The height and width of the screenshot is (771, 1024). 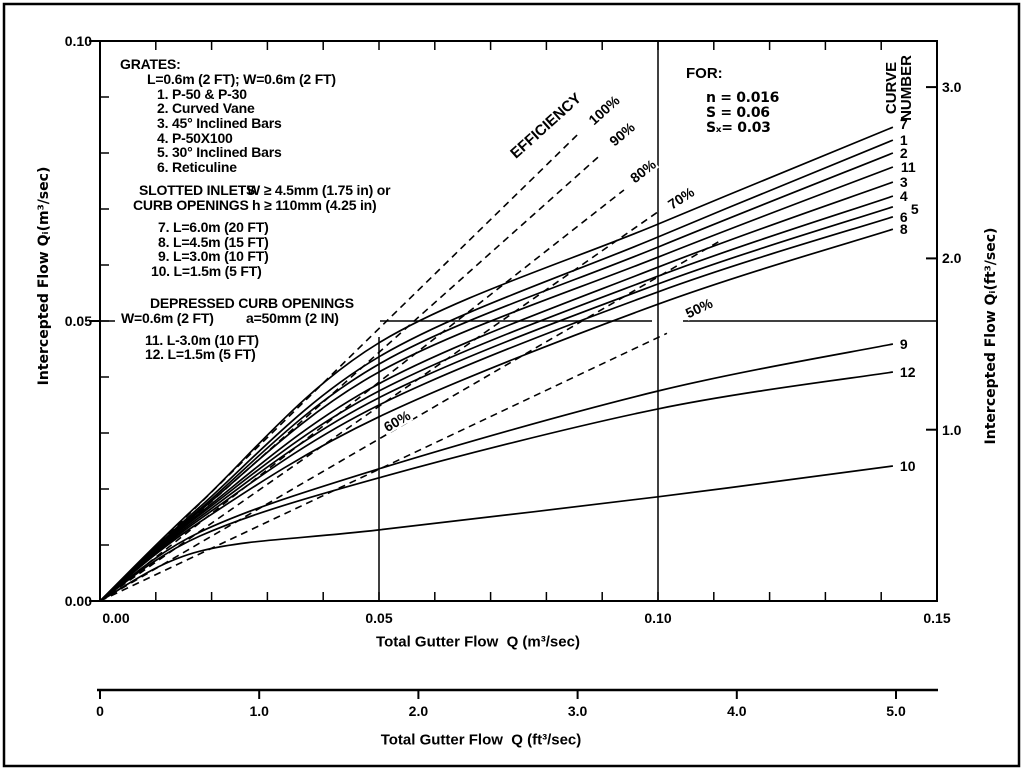 What do you see at coordinates (44, 276) in the screenshot?
I see `y-axis-title-metric: Intercepted Flow Qᵢ(m³/sec)` at bounding box center [44, 276].